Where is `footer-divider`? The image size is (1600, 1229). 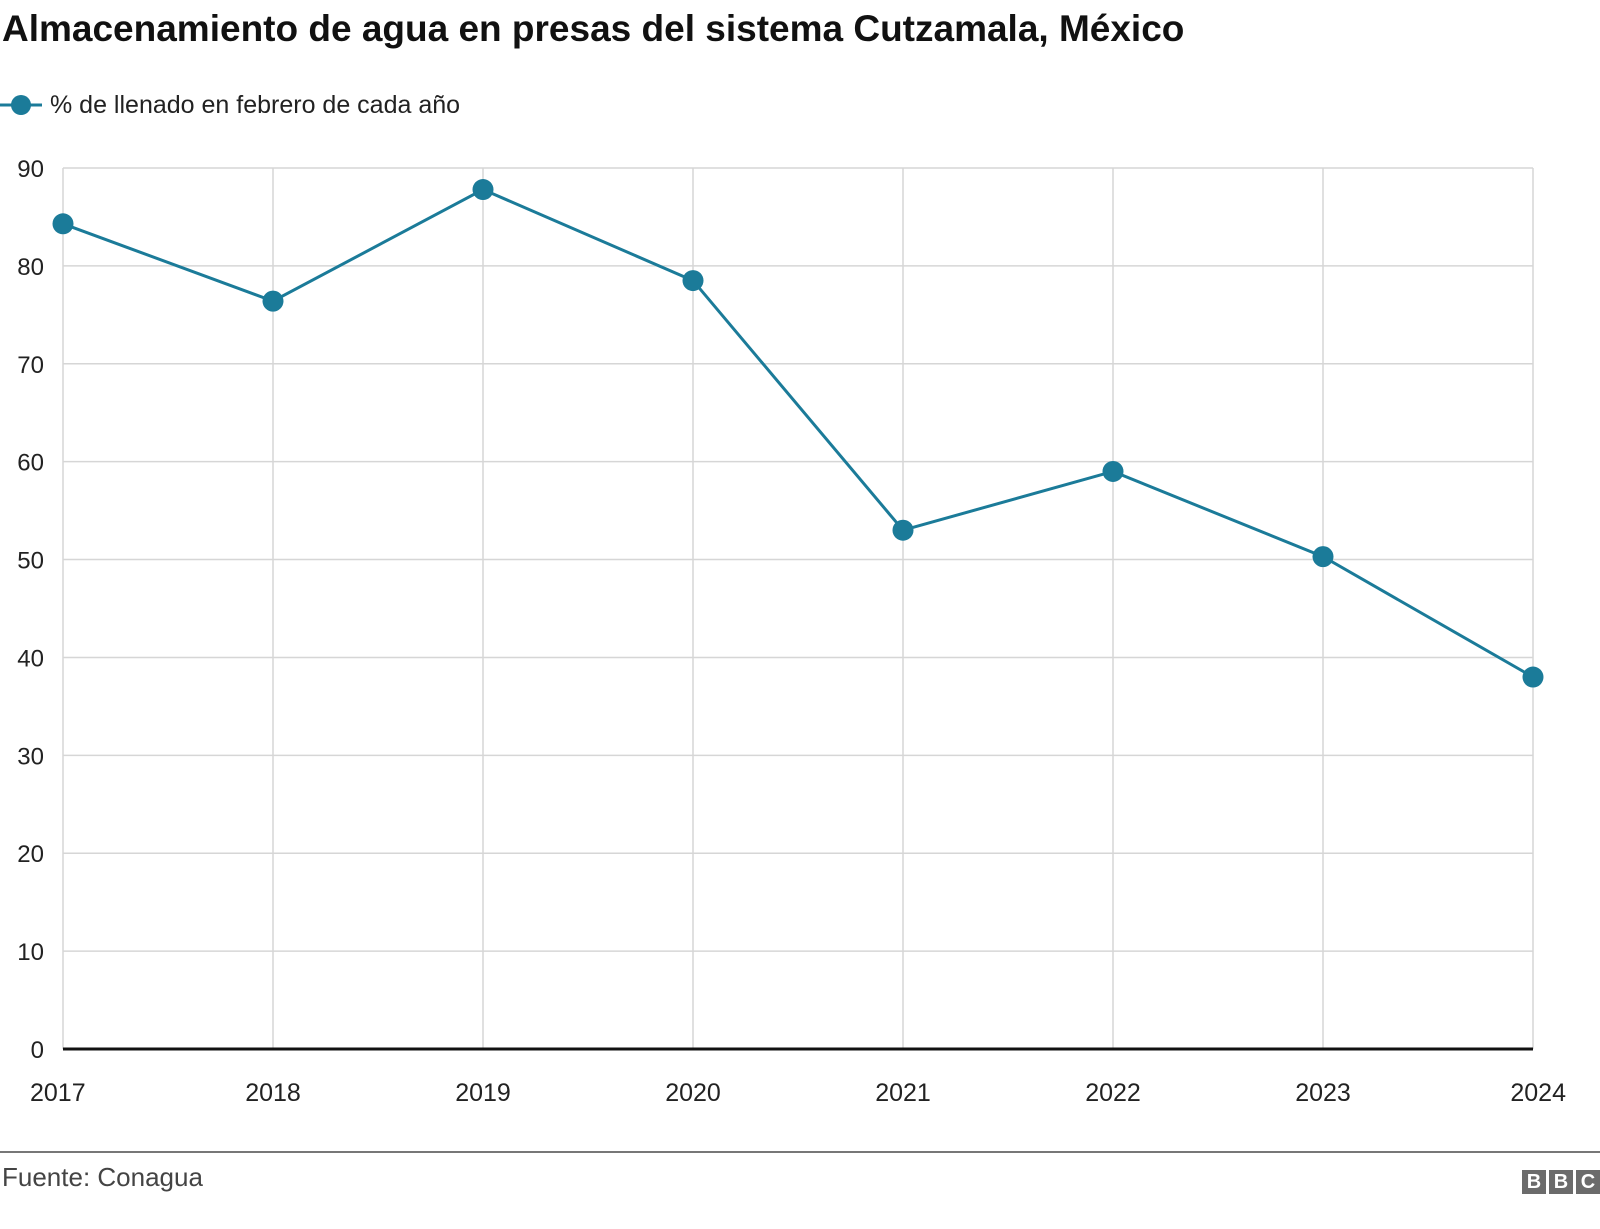
footer-divider is located at coordinates (800, 1152).